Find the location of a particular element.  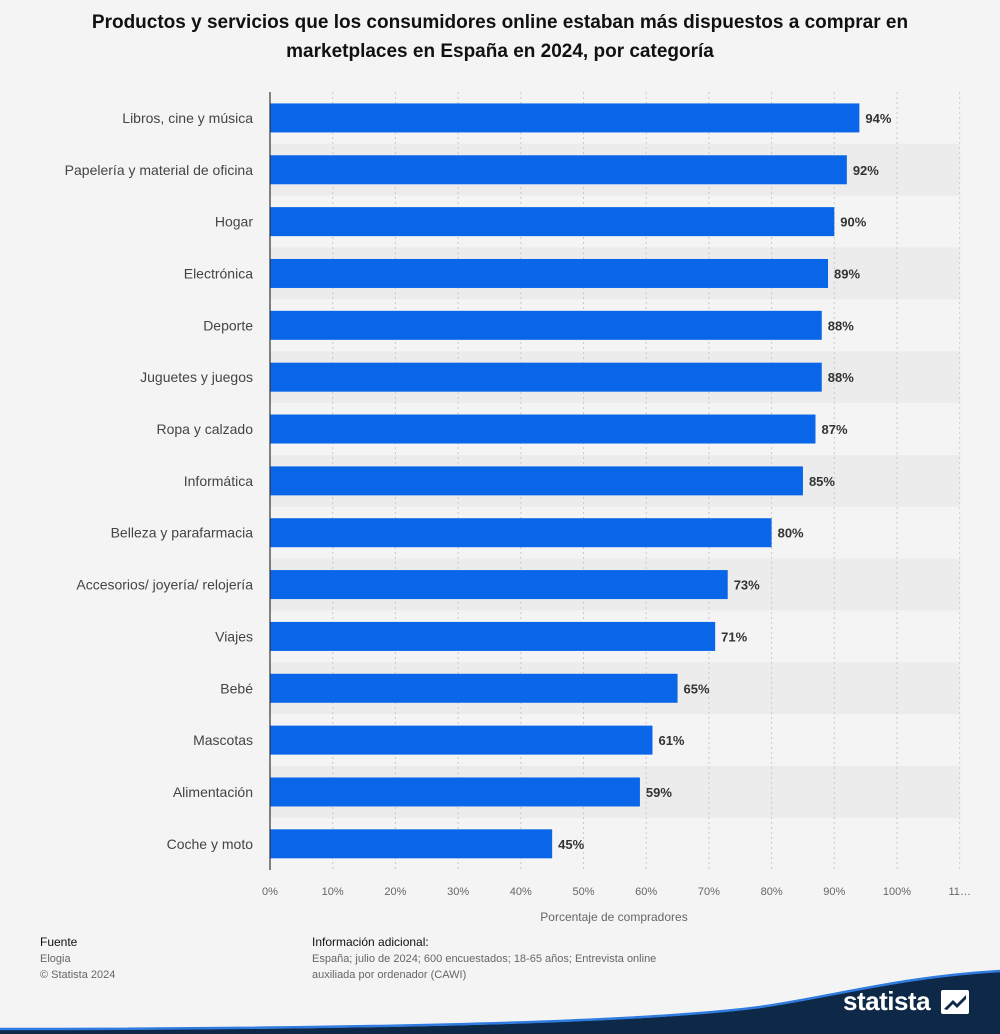

info-heading: Información adicional: is located at coordinates (370, 942).